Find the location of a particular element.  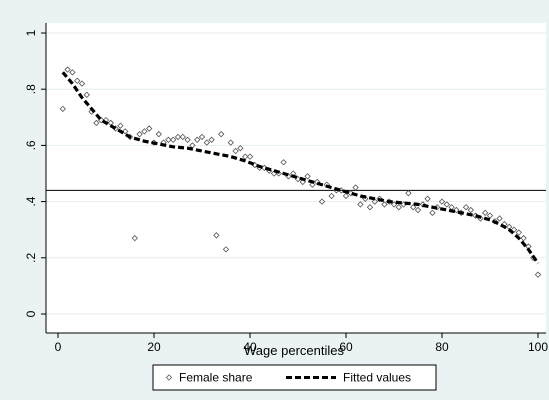

y-tick-label-0: 0 is located at coordinates (31, 313).